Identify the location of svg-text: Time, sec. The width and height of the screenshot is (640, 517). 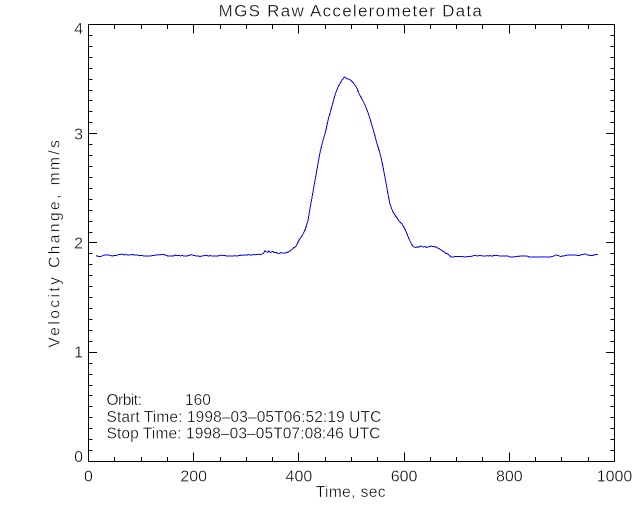
(351, 492).